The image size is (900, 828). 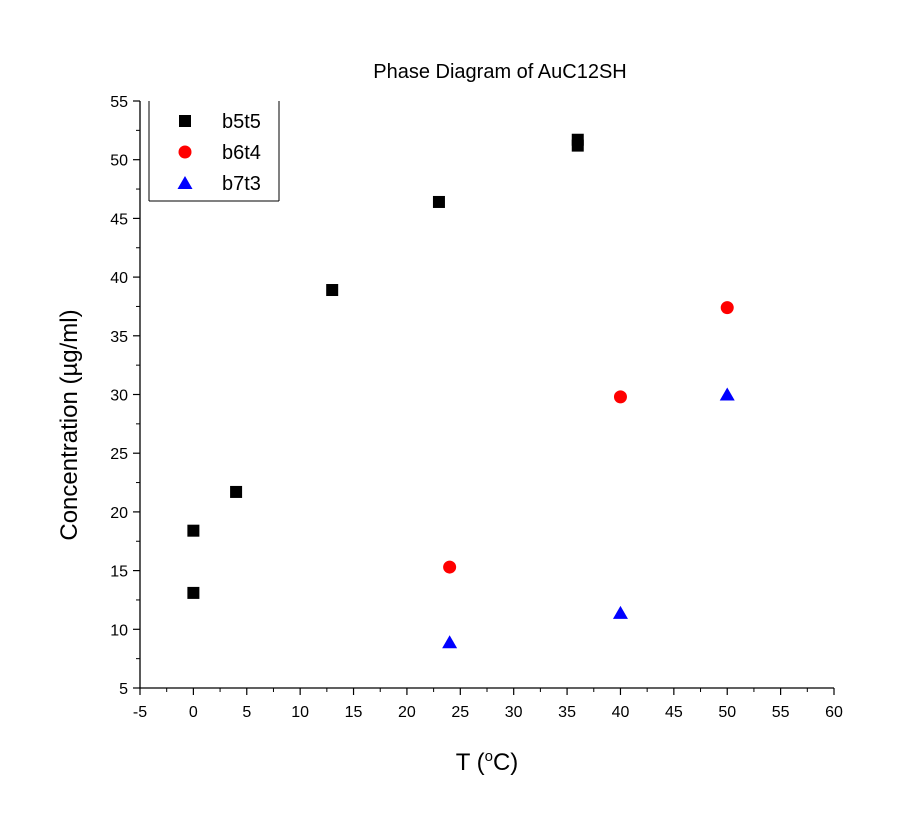 What do you see at coordinates (567, 712) in the screenshot?
I see `x-tick-label: 35` at bounding box center [567, 712].